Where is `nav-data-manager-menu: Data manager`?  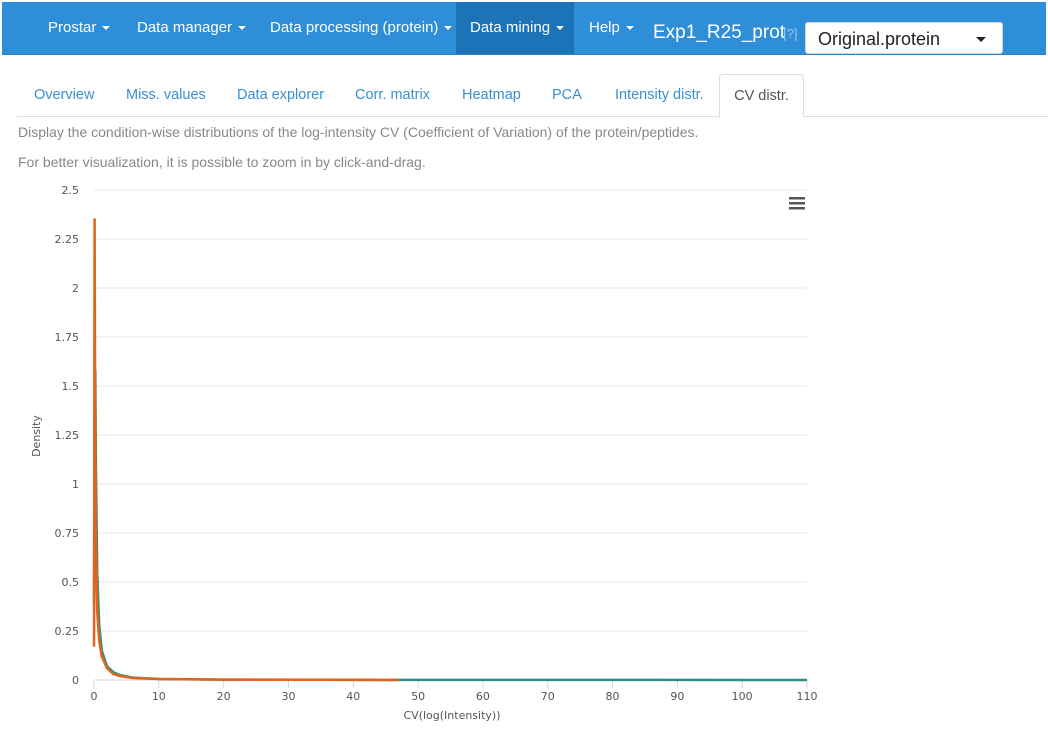
nav-data-manager-menu: Data manager is located at coordinates (192, 28).